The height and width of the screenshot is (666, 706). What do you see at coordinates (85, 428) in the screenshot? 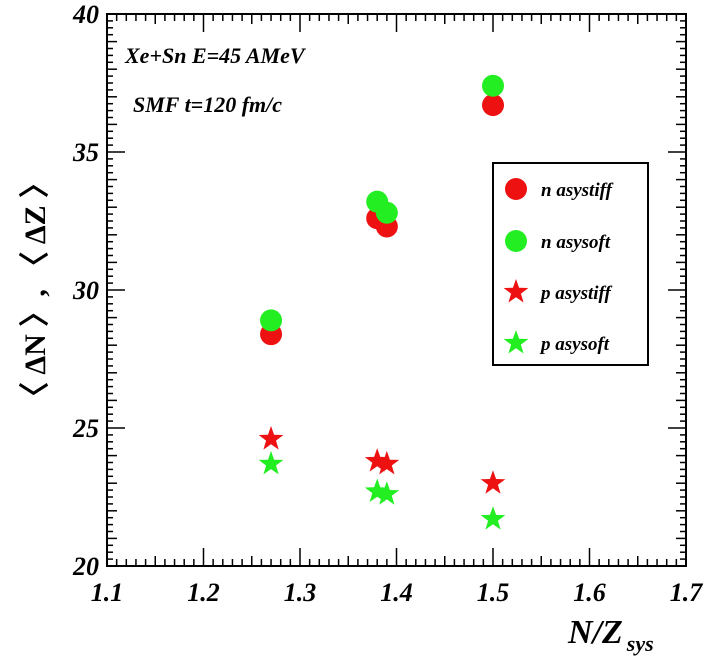
I see `y-tick-label: 25` at bounding box center [85, 428].